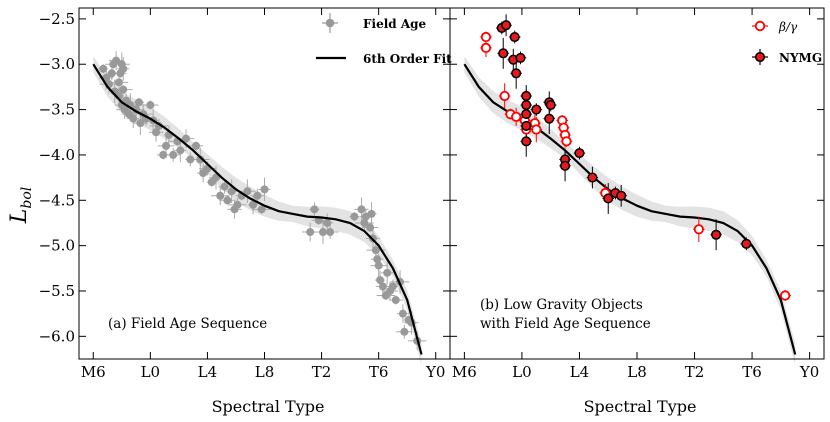 This screenshot has height=422, width=830. Describe the element at coordinates (787, 42) in the screenshot. I see `legend-right: β/γ NYMG` at that location.